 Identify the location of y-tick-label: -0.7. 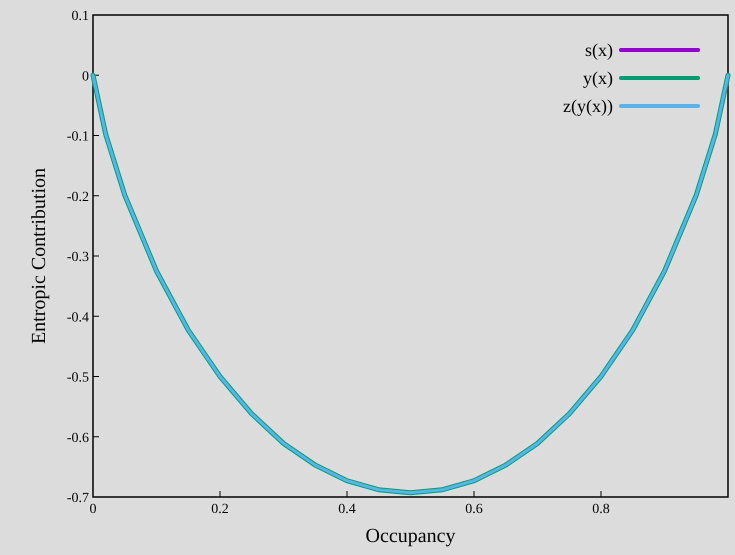
(77, 498).